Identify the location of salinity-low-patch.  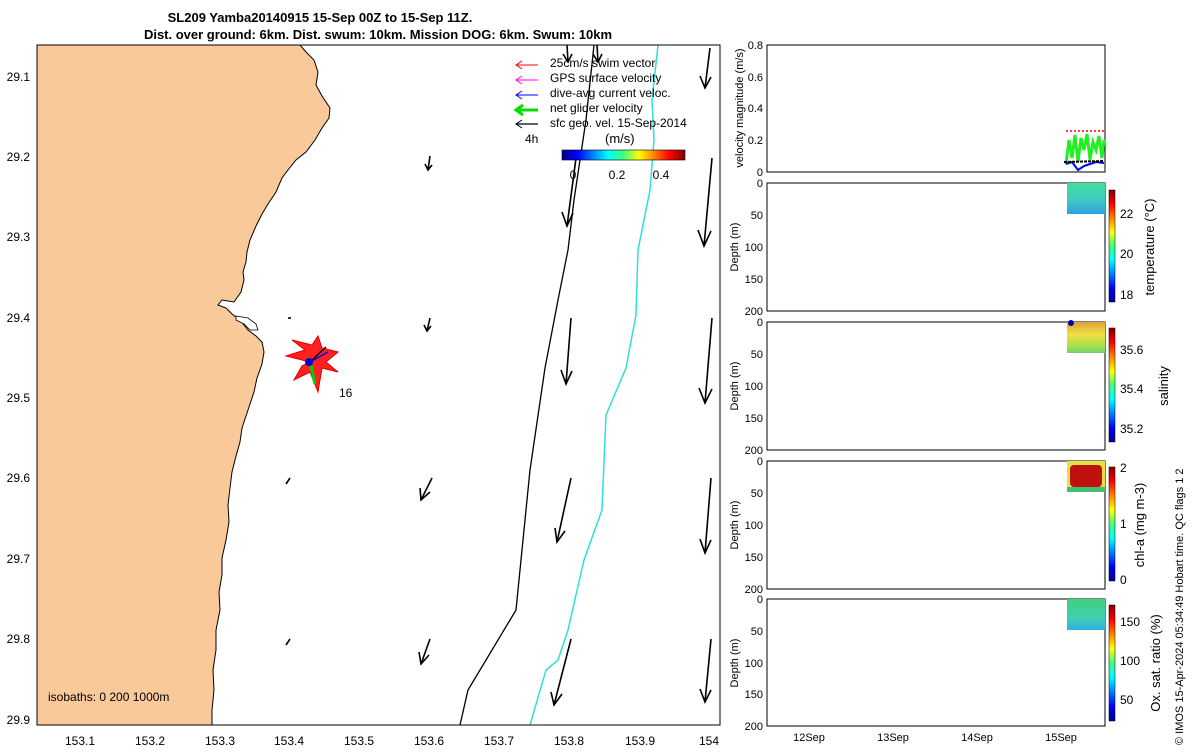
(1071, 323).